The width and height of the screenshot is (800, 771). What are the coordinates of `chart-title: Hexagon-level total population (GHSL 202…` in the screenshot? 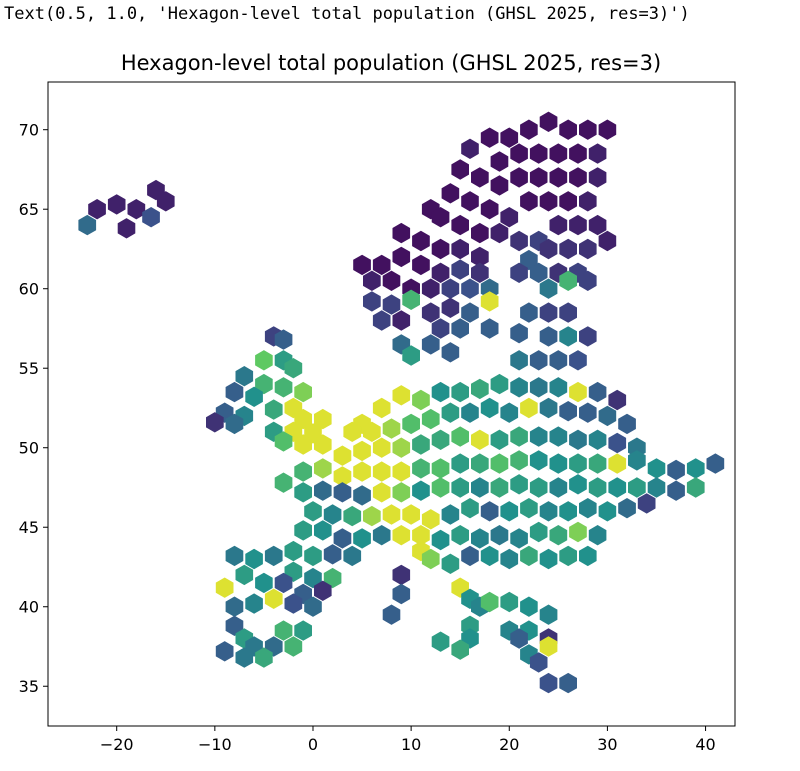 It's located at (391, 63).